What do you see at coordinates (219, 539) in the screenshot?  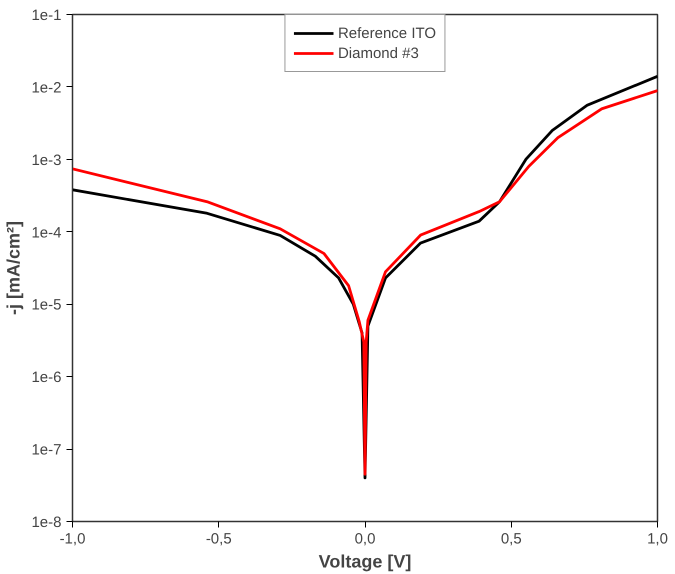 I see `x-tick-label: -0,5` at bounding box center [219, 539].